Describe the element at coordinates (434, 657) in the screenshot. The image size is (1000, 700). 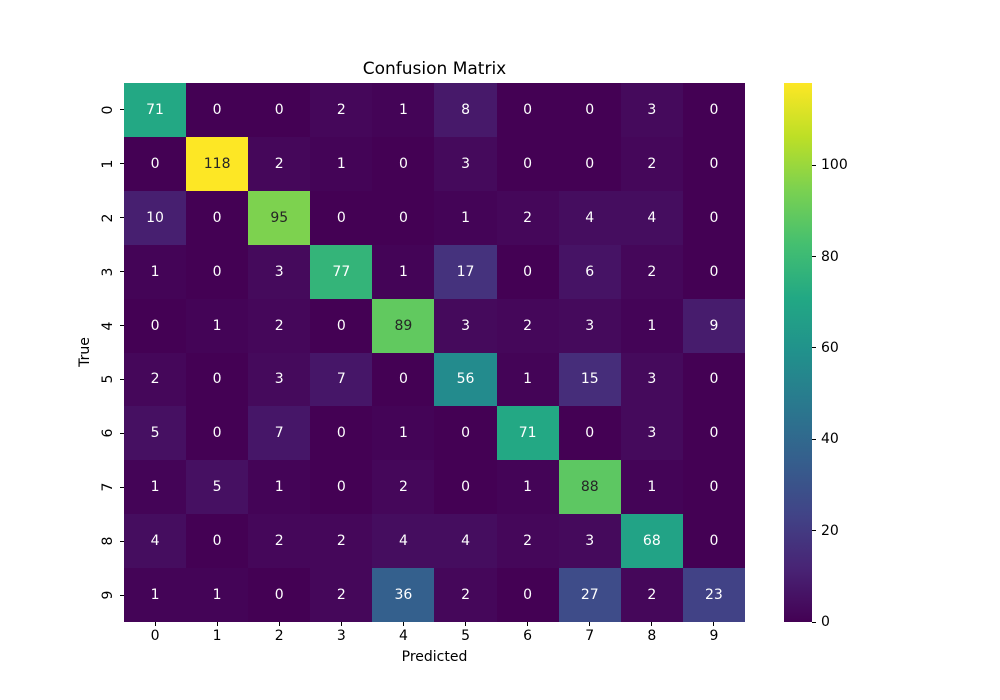
I see `x-axis-label: Predicted` at that location.